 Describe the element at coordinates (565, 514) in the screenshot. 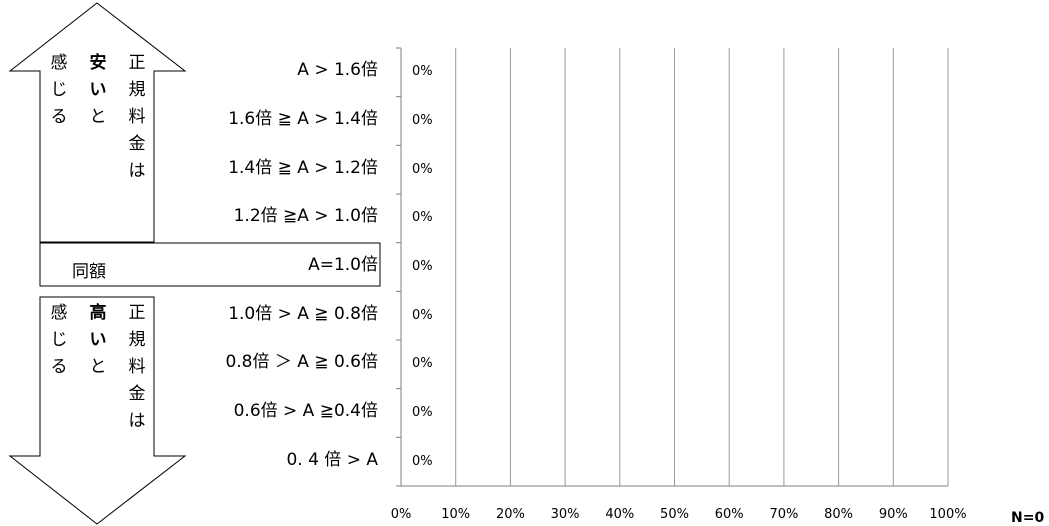

I see `x-tick-label: 30%` at that location.